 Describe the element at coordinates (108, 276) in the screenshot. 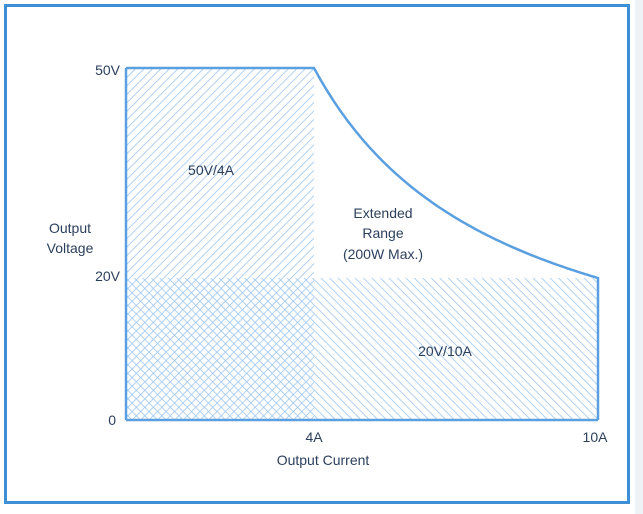

I see `y-tick-20v: 20V` at that location.